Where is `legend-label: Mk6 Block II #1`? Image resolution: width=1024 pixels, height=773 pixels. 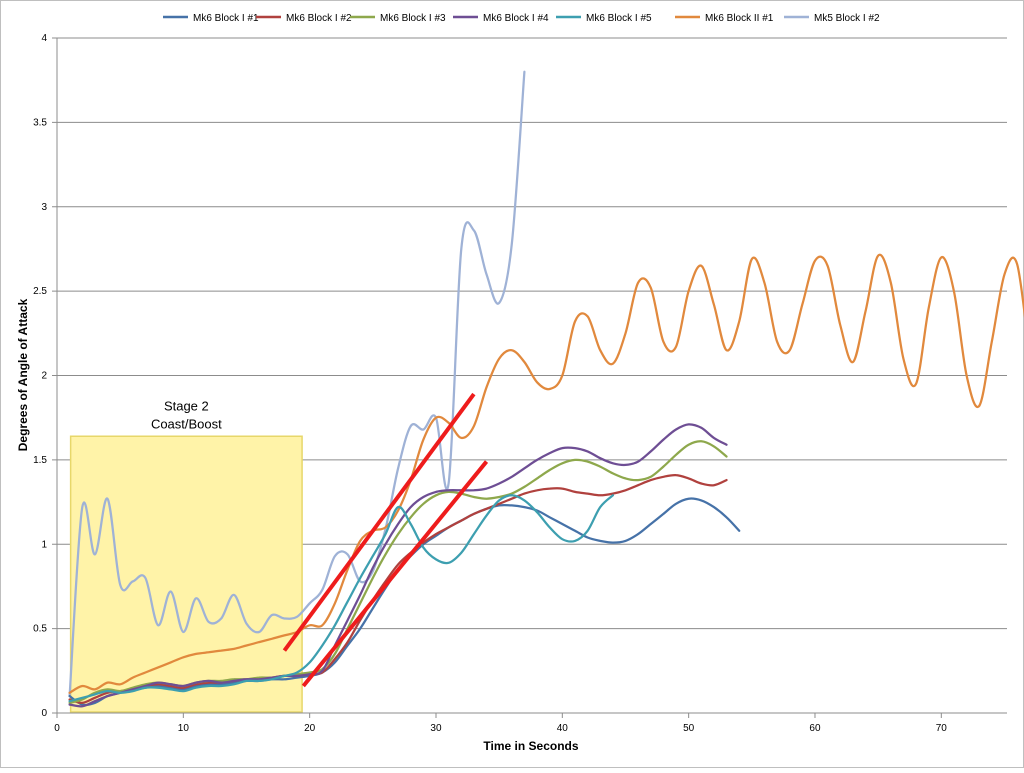 legend-label: Mk6 Block II #1 is located at coordinates (739, 18).